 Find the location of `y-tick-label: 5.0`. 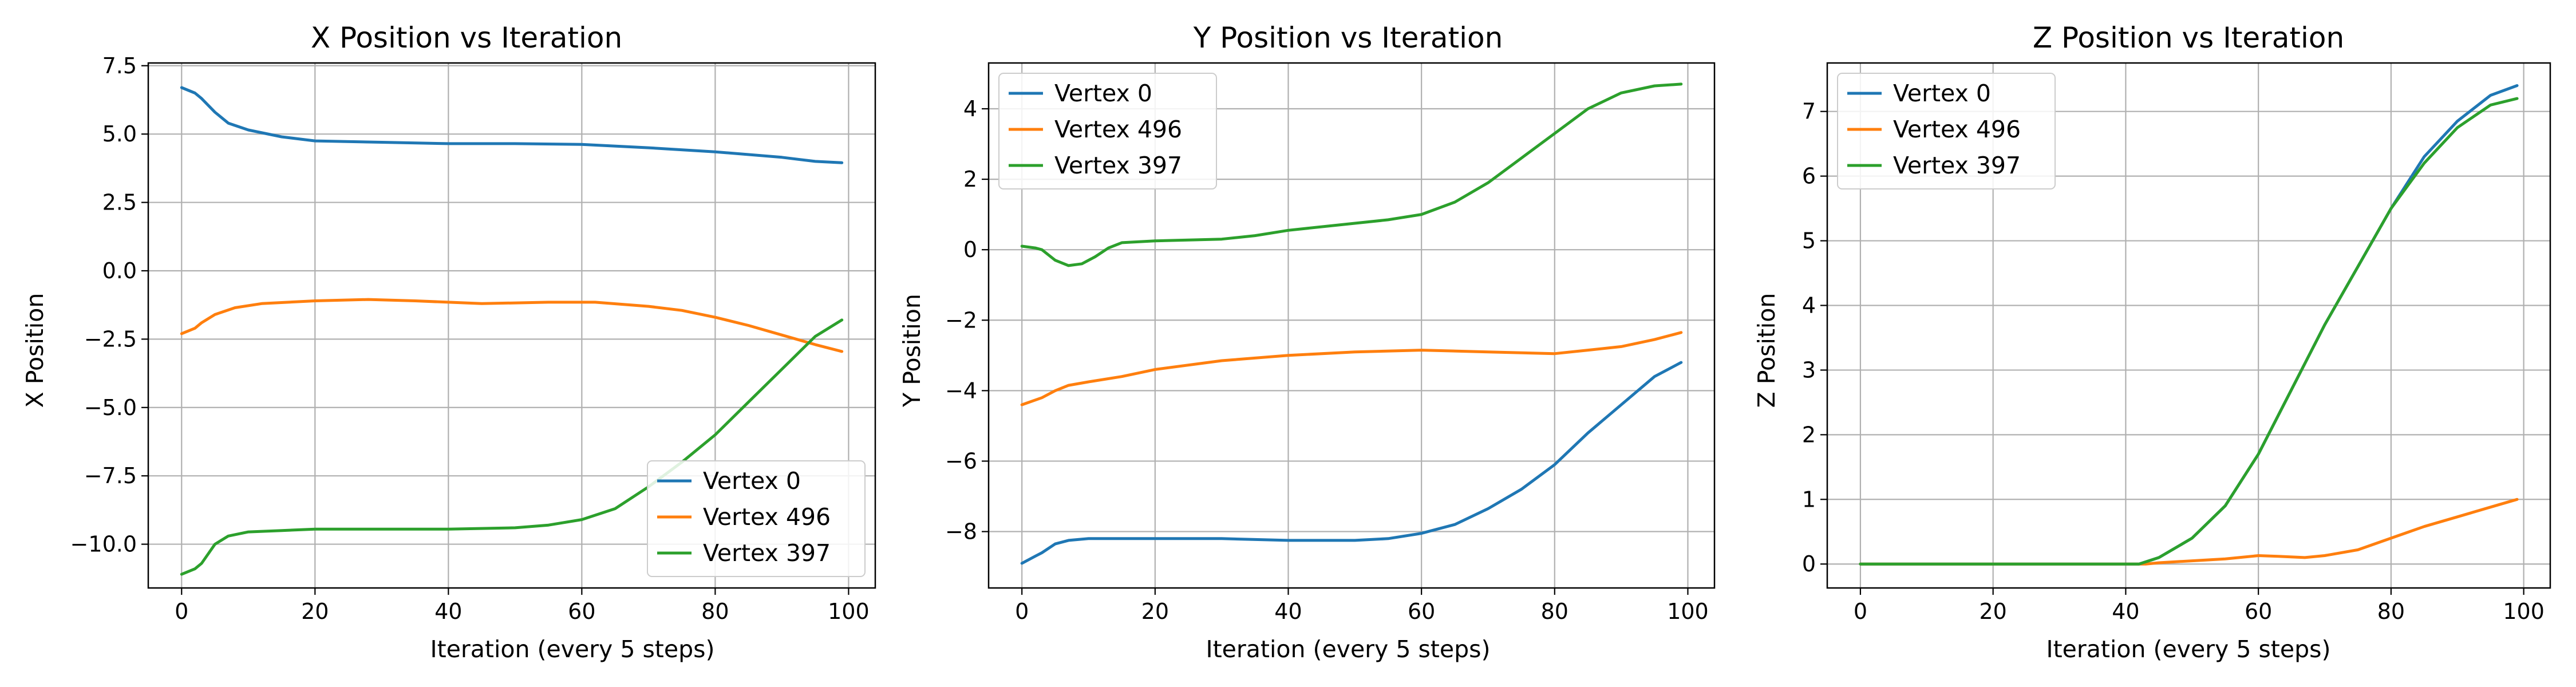

y-tick-label: 5.0 is located at coordinates (119, 134).